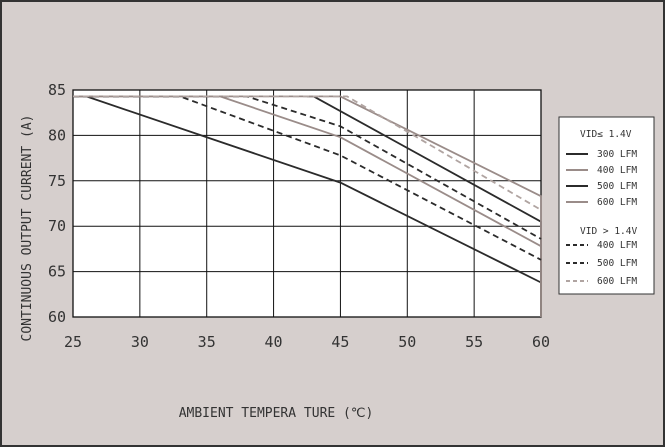 The image size is (665, 447). I want to click on y-axis-label: CONTINUOUS OUTPUT CURRENT (A), so click(27, 228).